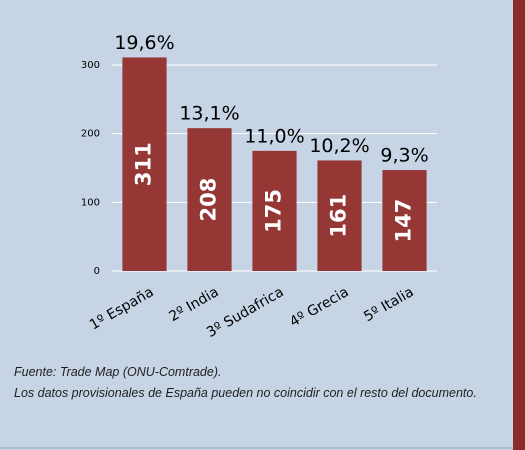 Image resolution: width=525 pixels, height=450 pixels. What do you see at coordinates (388, 304) in the screenshot?
I see `x-tick-label: 5º Italia` at bounding box center [388, 304].